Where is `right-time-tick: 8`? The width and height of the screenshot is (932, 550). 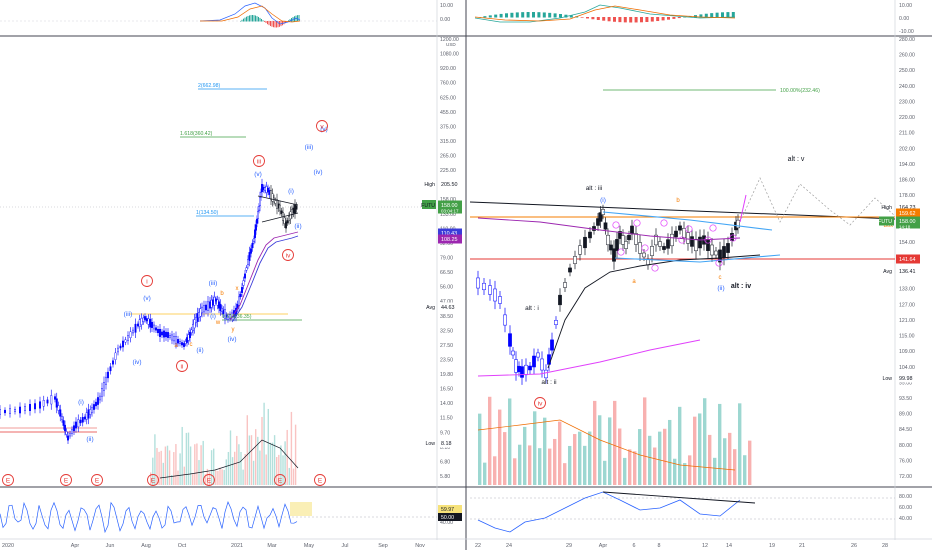
right-time-tick: 8 is located at coordinates (659, 546).